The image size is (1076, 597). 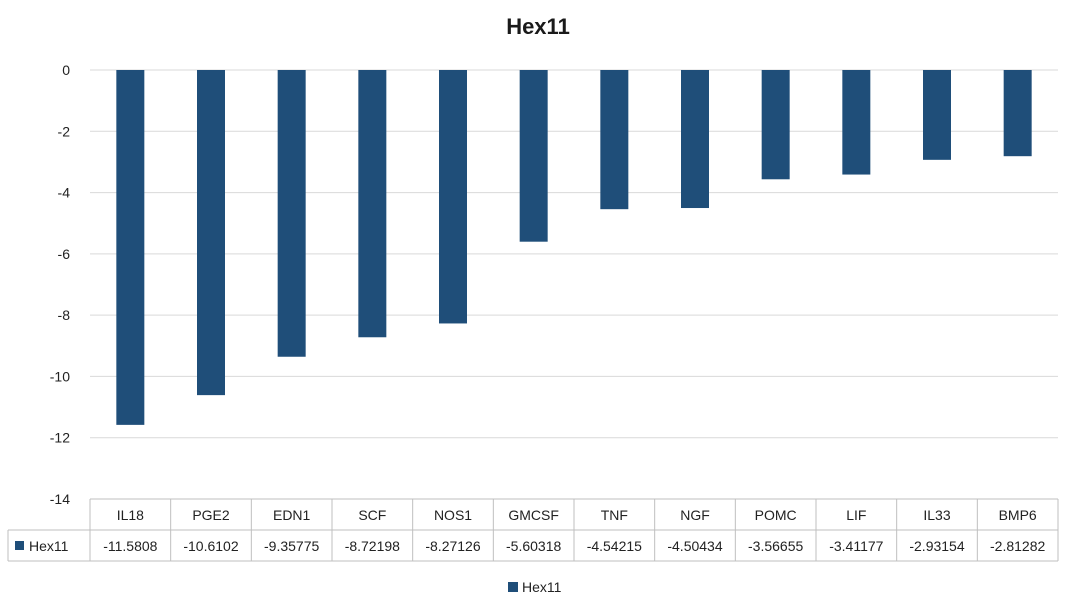 What do you see at coordinates (775, 546) in the screenshot?
I see `value-label: -3.56655` at bounding box center [775, 546].